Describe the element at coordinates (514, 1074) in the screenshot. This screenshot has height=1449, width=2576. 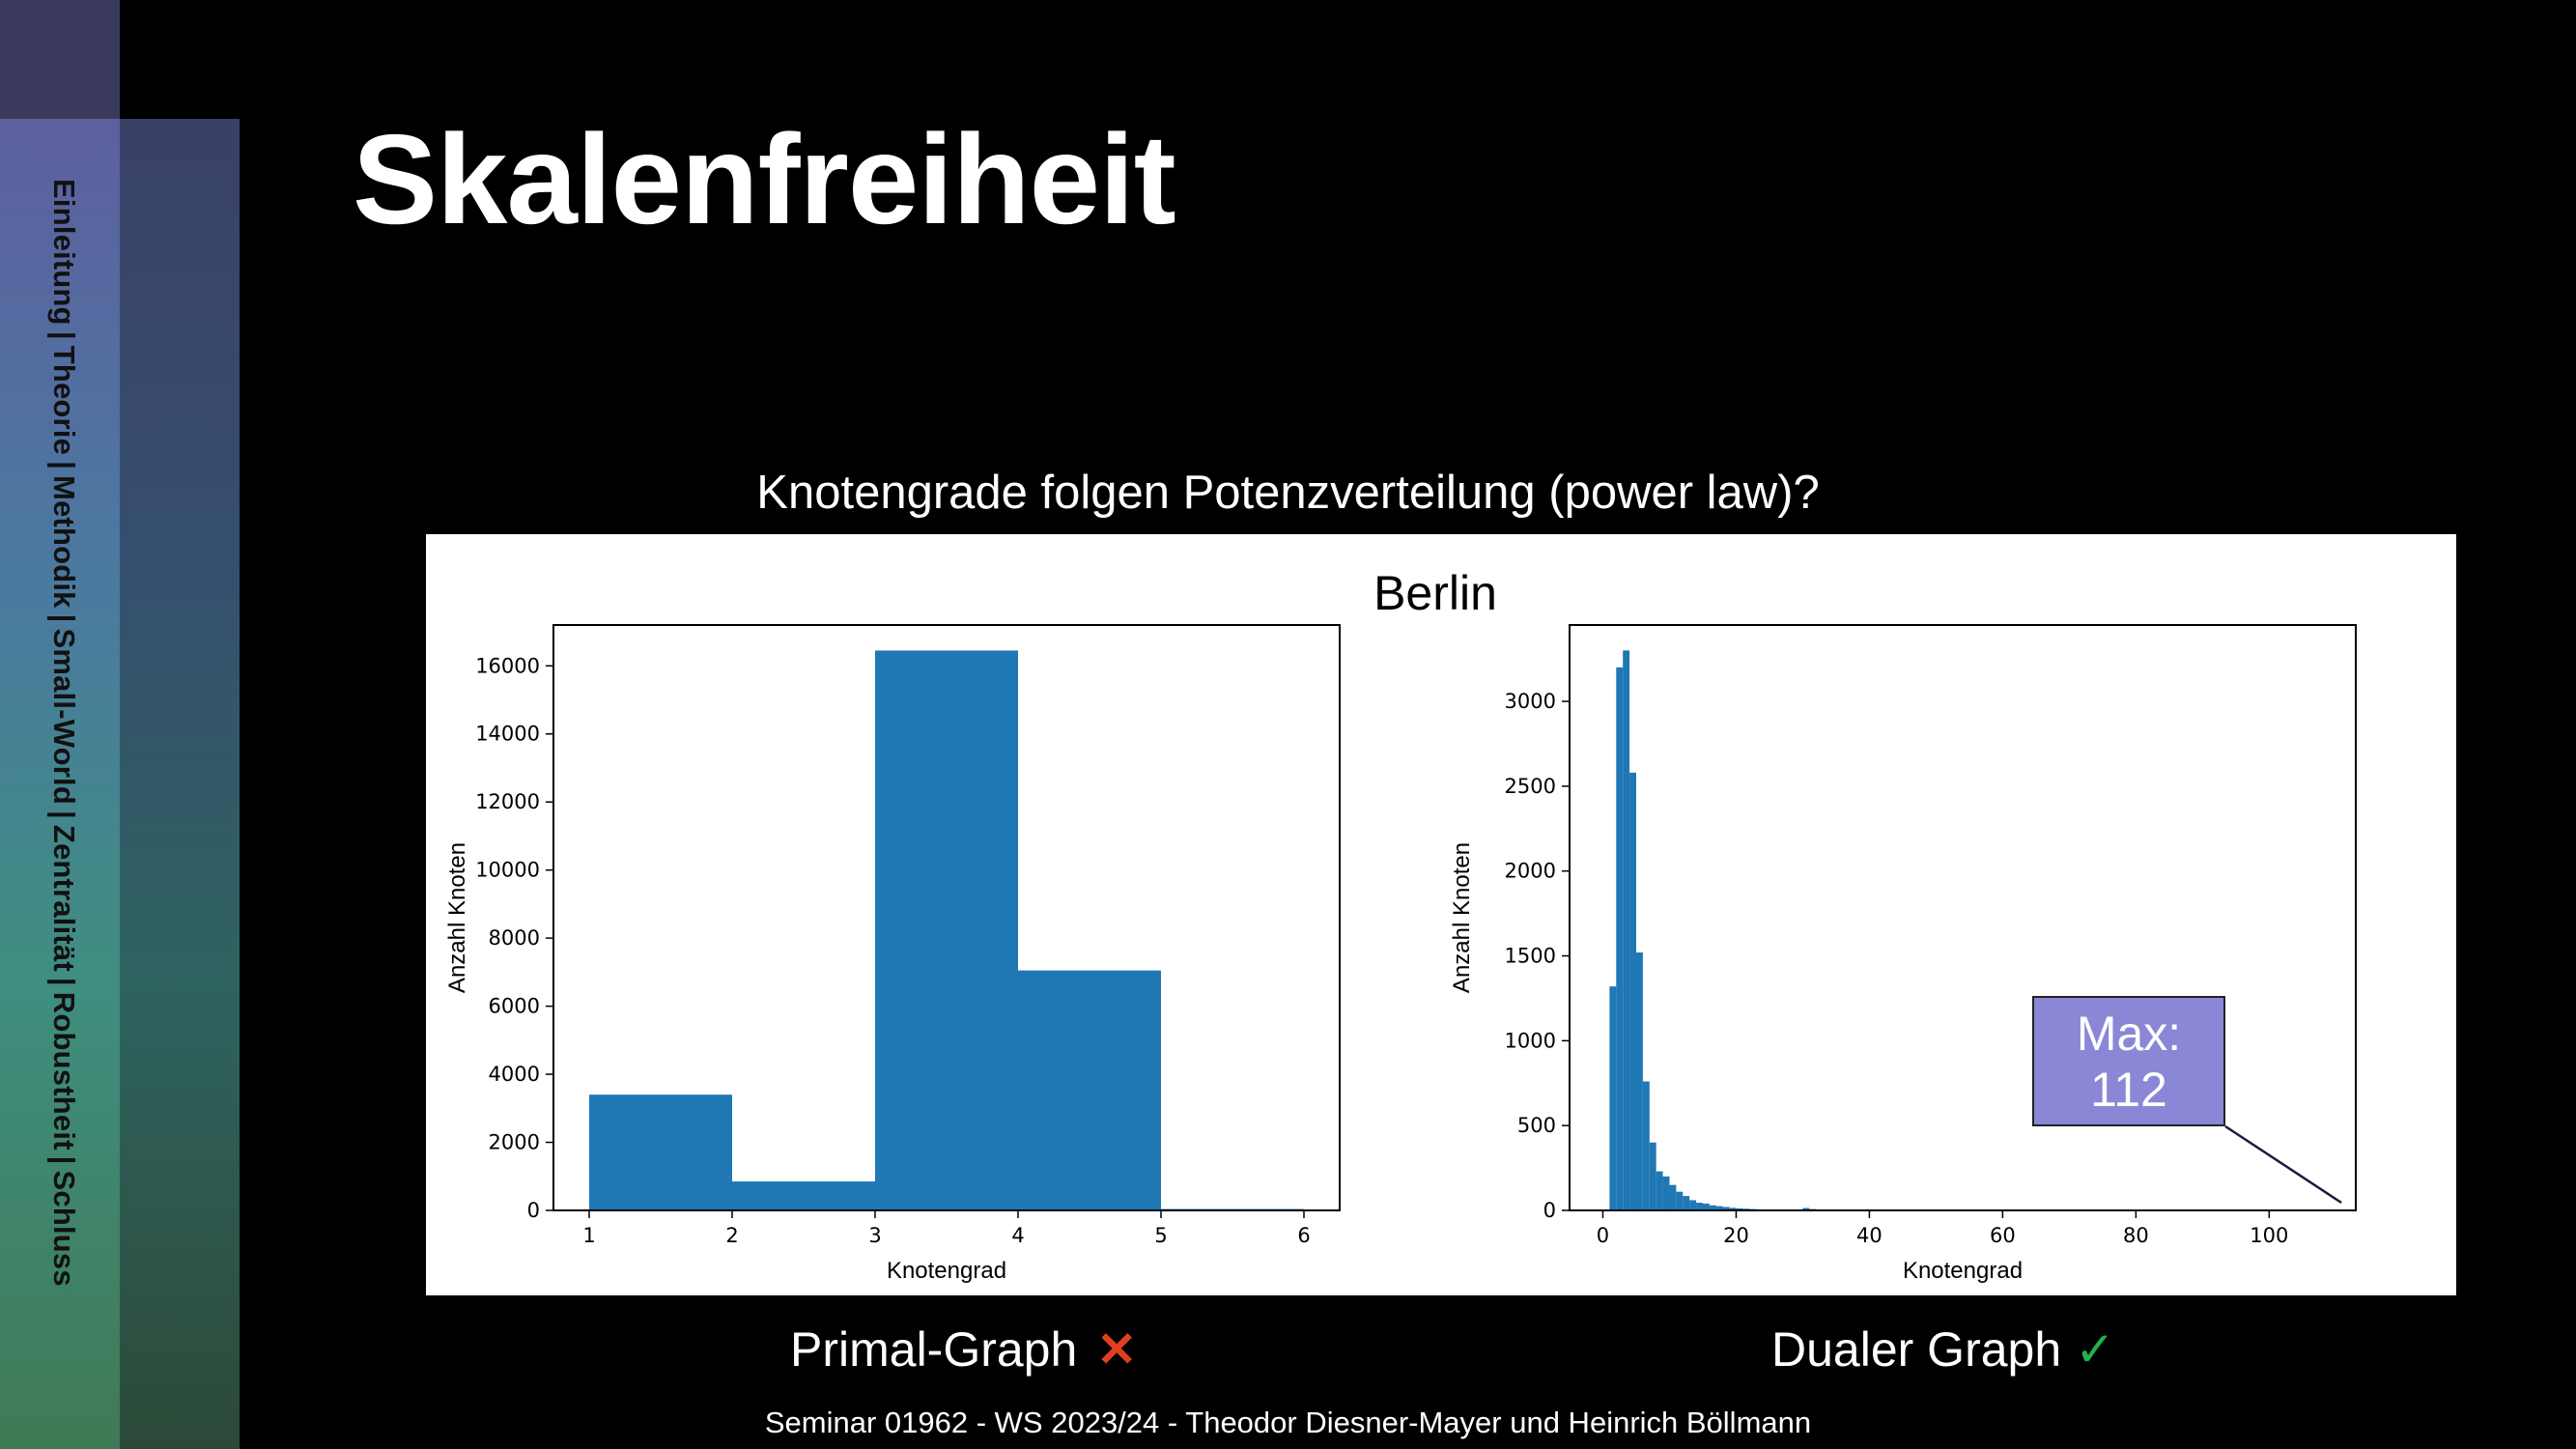
I see `primal-ytick-label: 4000` at that location.